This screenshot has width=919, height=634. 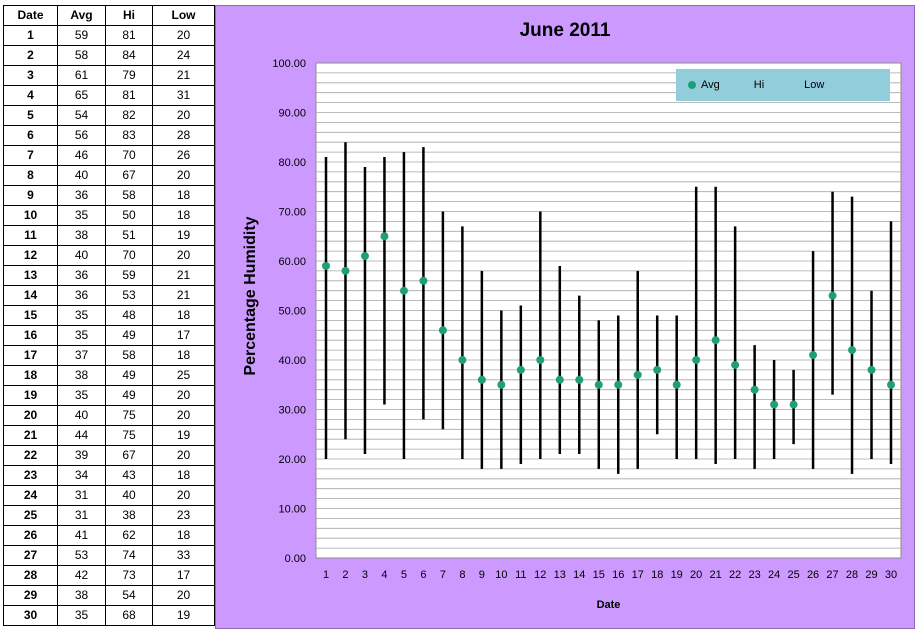 What do you see at coordinates (292, 262) in the screenshot?
I see `y-tick-label: 60.00` at bounding box center [292, 262].